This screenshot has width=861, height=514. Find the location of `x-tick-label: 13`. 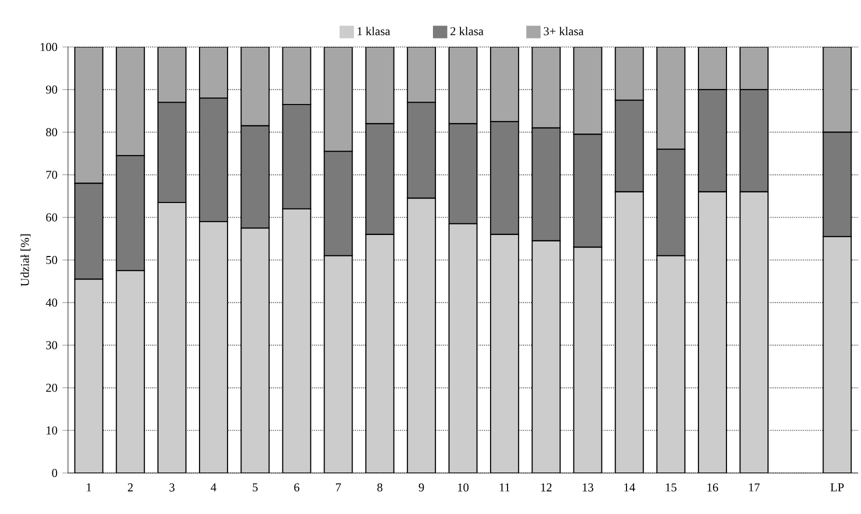

x-tick-label: 13 is located at coordinates (588, 487).